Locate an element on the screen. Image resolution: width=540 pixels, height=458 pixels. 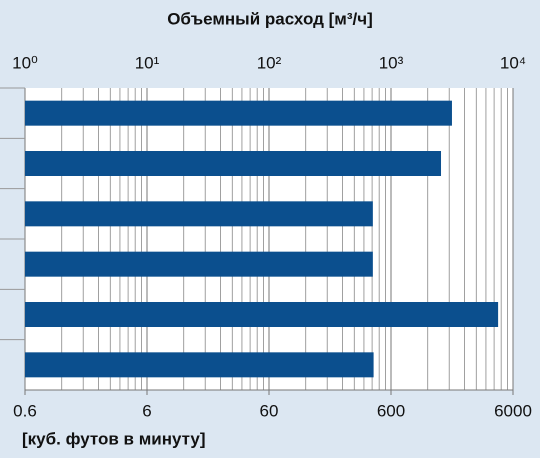
x2-tick-label: 6 is located at coordinates (146, 410).